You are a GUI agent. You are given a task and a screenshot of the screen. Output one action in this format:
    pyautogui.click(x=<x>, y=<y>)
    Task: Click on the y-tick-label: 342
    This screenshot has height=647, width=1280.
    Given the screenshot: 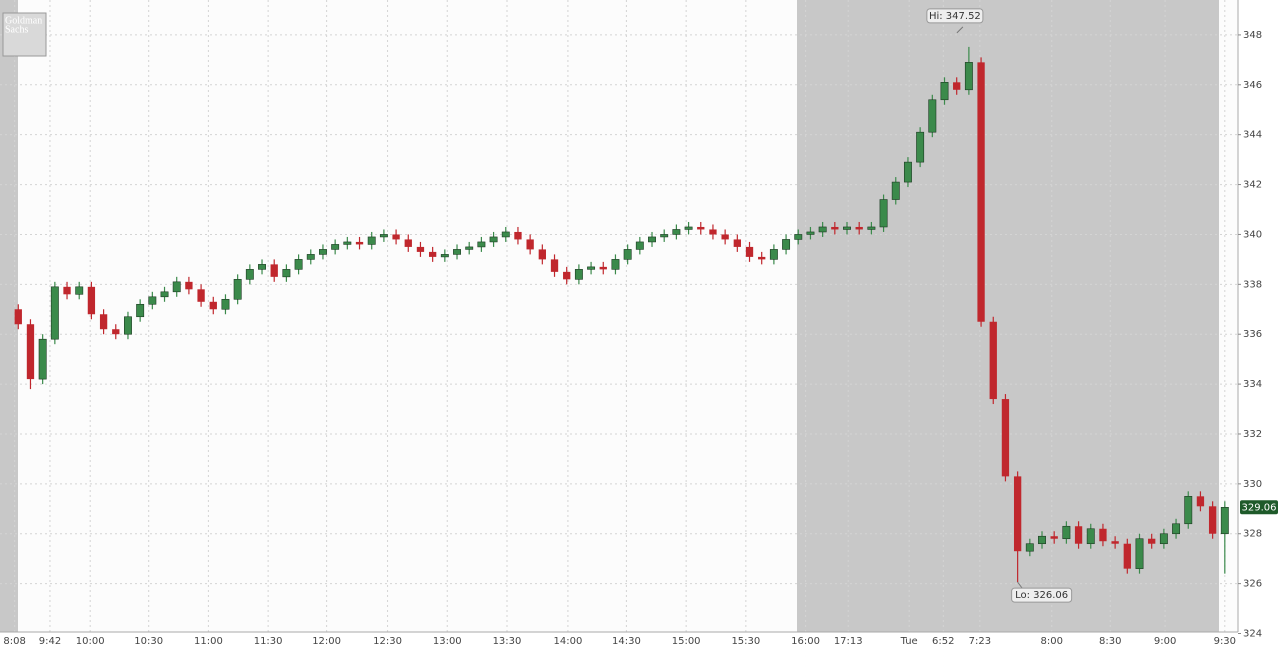 What is the action you would take?
    pyautogui.click(x=1252, y=185)
    